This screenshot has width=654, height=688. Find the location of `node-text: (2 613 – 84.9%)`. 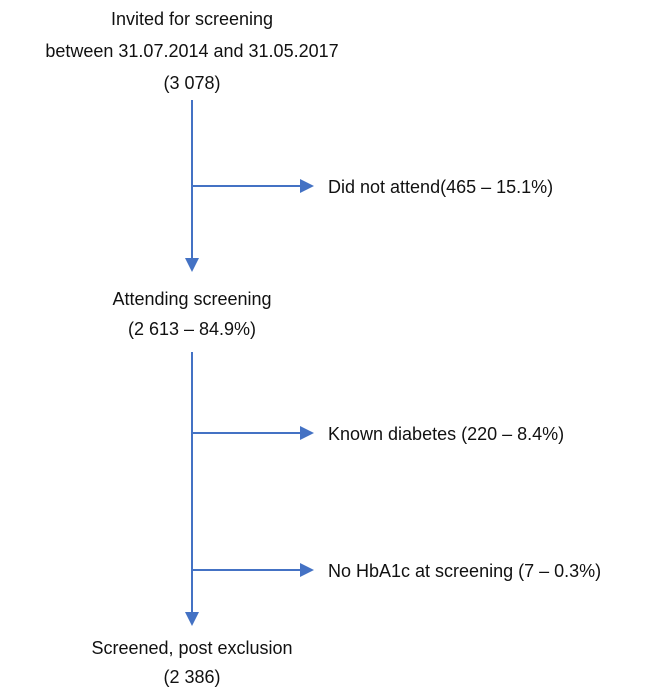

node-text: (2 613 – 84.9%) is located at coordinates (192, 329).